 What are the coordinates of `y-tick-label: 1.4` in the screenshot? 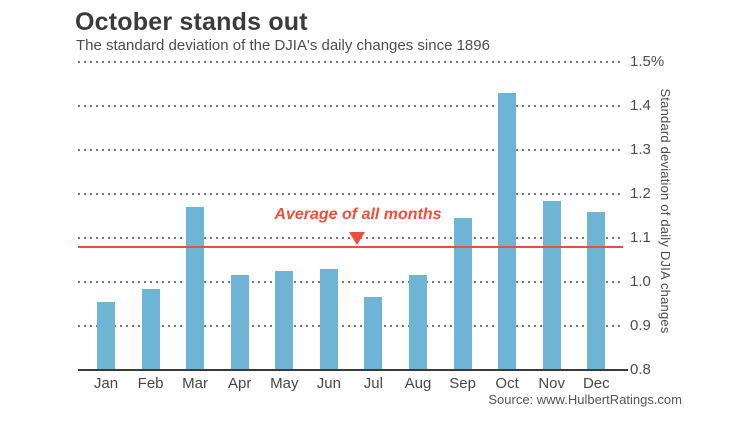 It's located at (640, 105).